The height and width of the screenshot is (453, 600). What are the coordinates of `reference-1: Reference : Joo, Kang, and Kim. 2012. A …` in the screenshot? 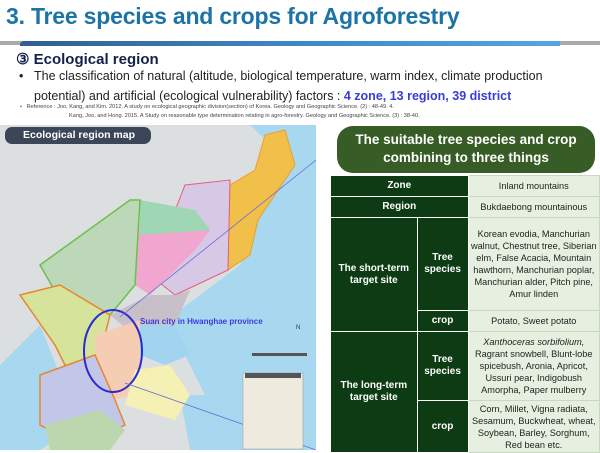 It's located at (210, 107).